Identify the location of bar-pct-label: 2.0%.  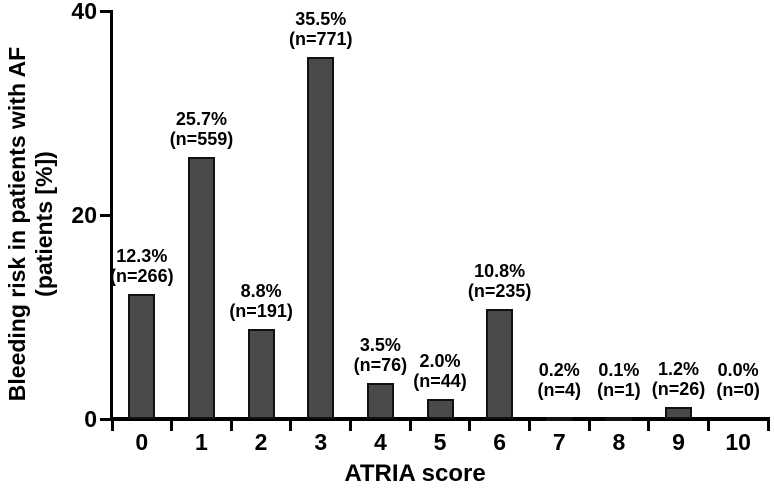
(440, 361).